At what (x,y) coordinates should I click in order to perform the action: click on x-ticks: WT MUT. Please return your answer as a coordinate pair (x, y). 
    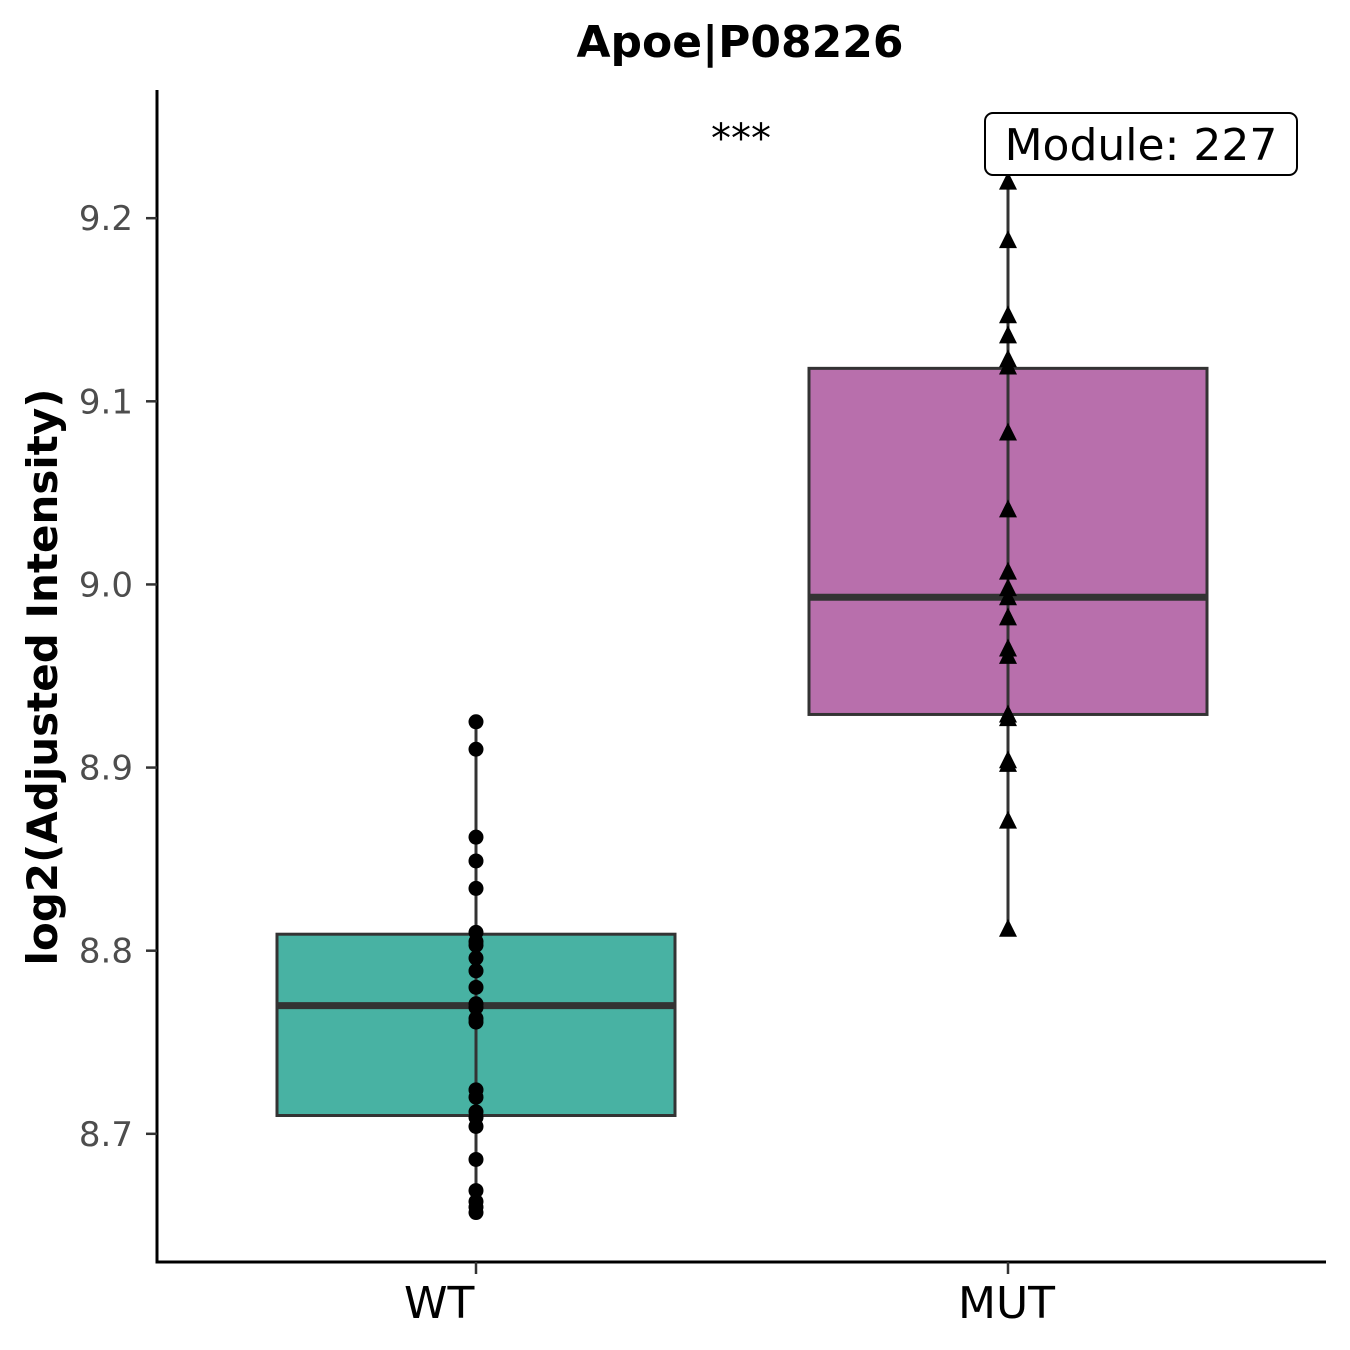
    Looking at the image, I should click on (729, 1295).